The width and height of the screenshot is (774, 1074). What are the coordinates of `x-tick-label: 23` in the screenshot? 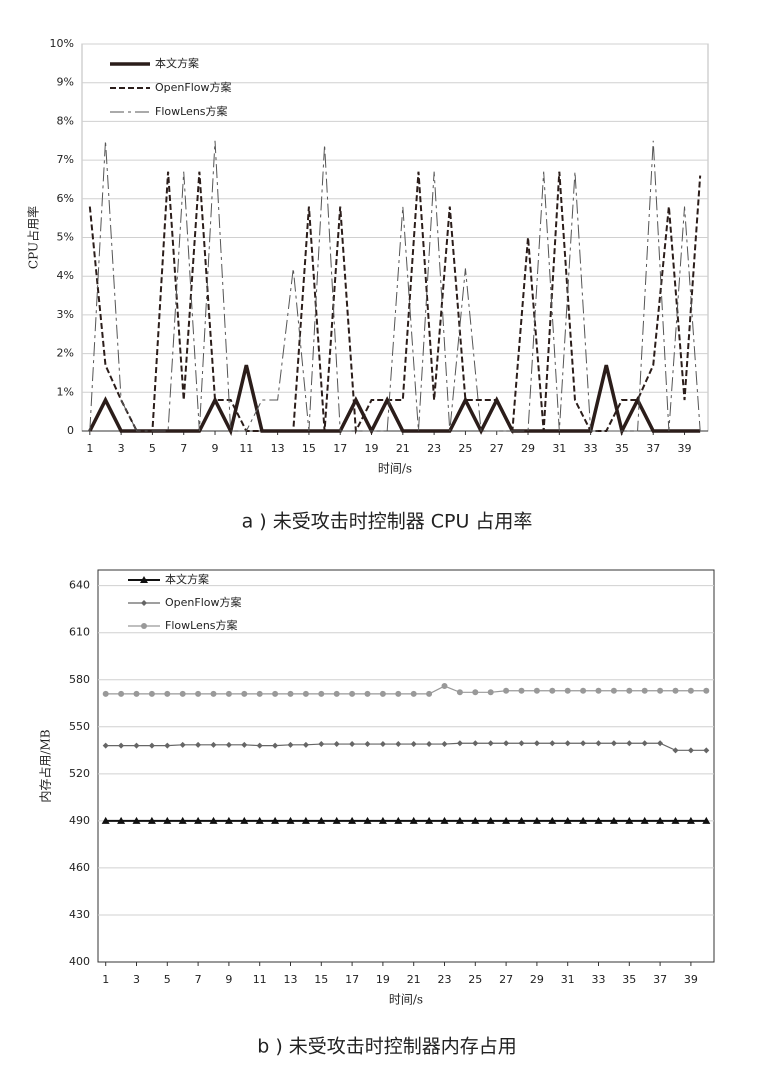 It's located at (434, 448).